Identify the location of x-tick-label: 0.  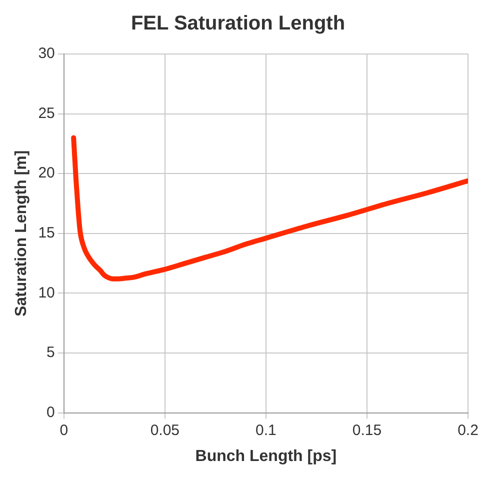
(64, 430).